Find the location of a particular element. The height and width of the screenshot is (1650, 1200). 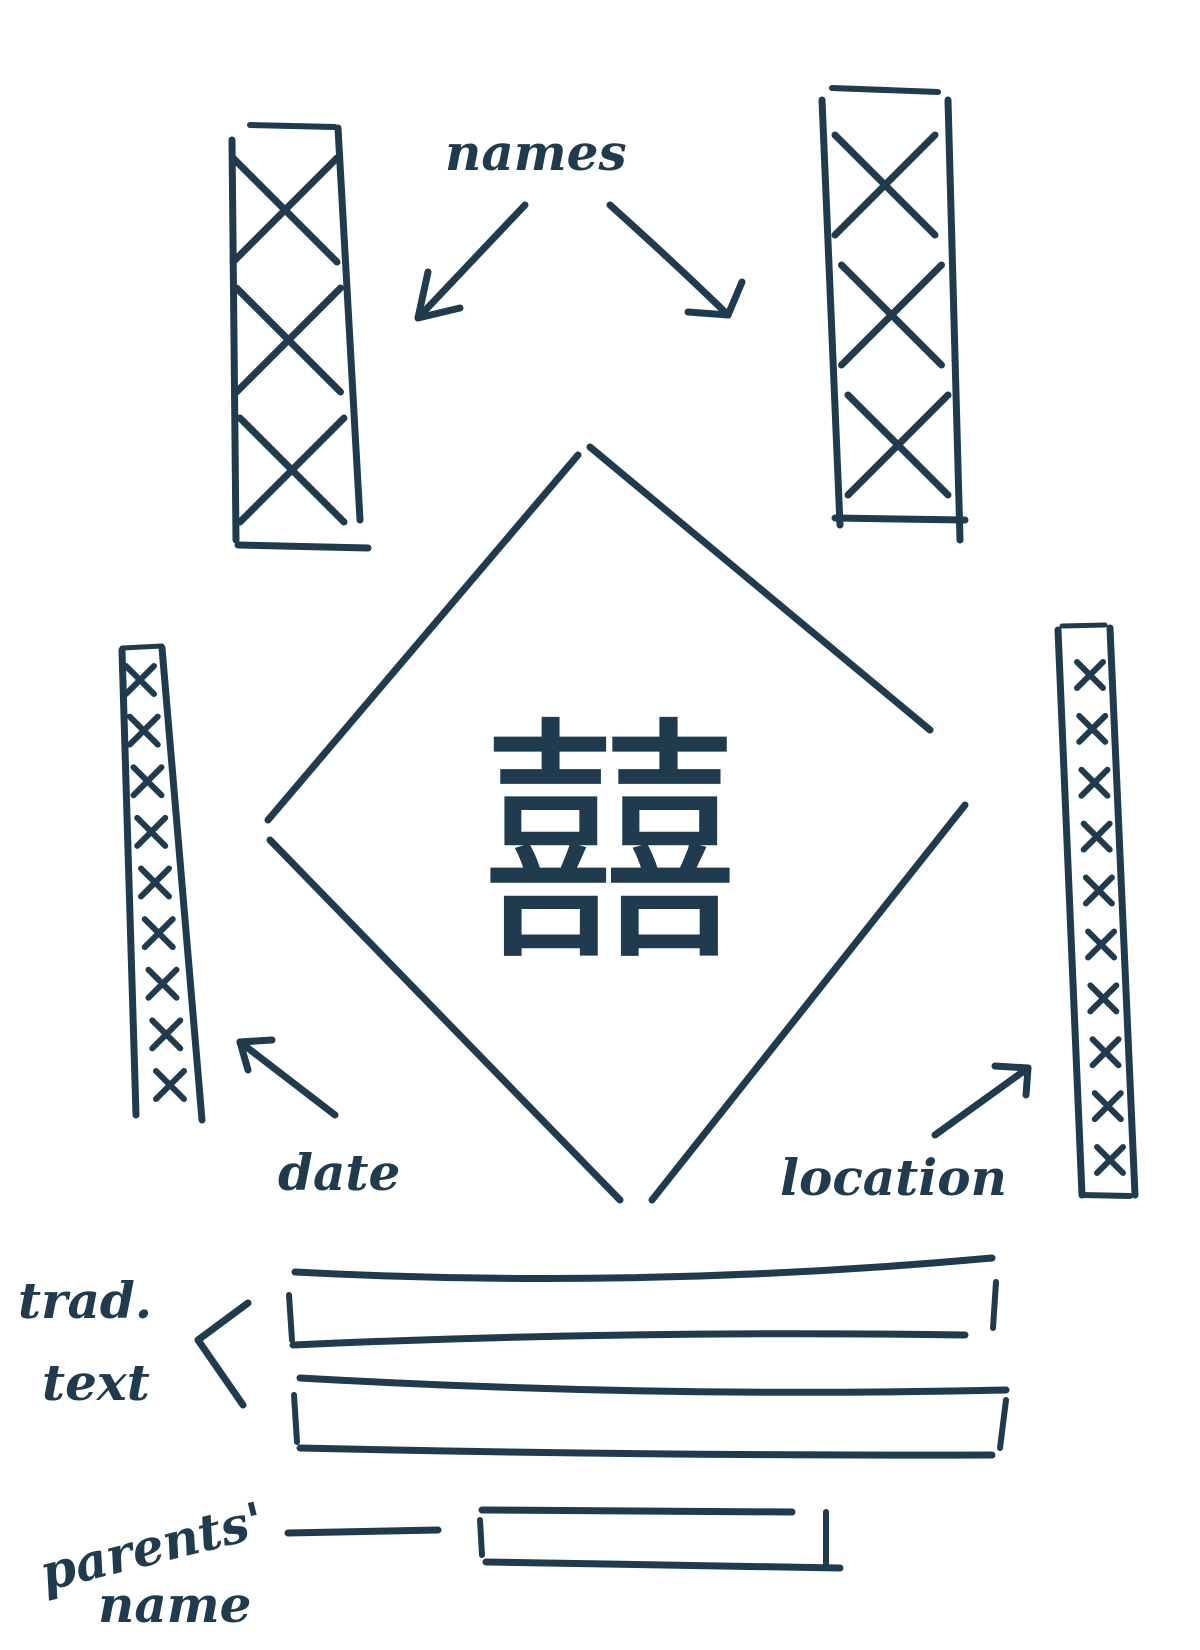

left-column-cross-placeholders is located at coordinates (155, 882).